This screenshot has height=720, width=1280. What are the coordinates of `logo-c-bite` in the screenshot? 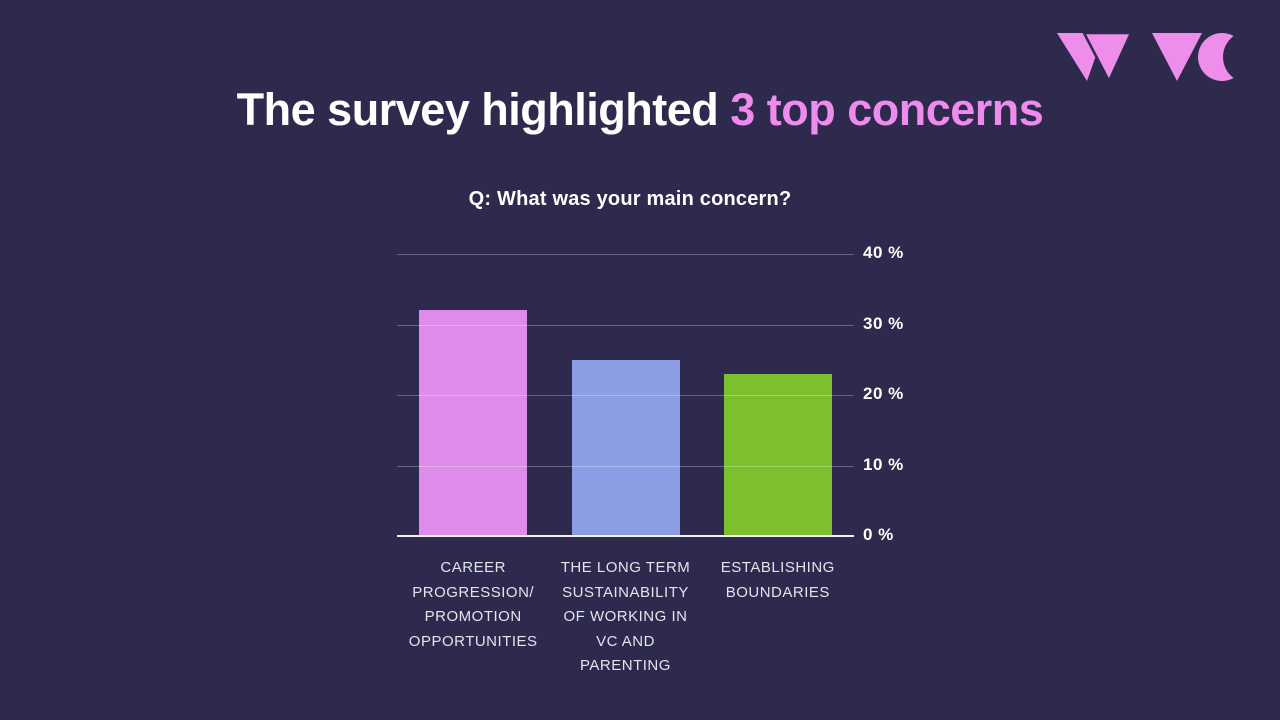 It's located at (1235, 57).